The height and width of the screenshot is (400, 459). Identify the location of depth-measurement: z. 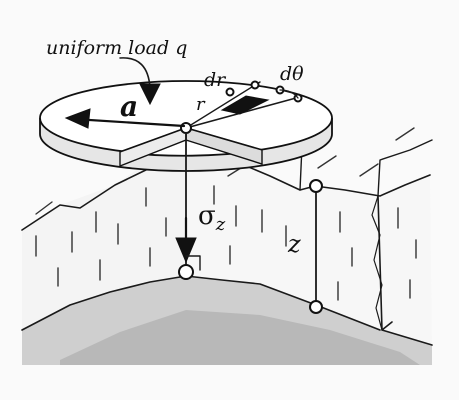
(305, 246).